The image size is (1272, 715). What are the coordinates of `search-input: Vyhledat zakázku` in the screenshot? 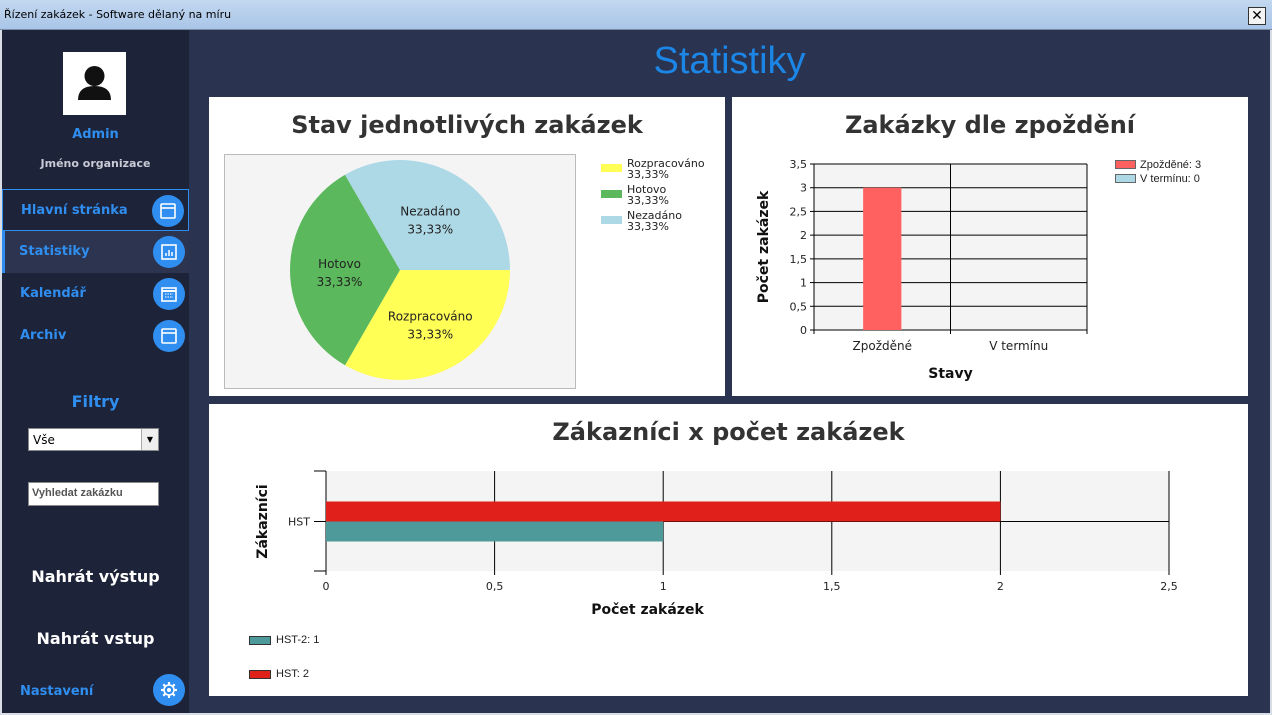 It's located at (93, 494).